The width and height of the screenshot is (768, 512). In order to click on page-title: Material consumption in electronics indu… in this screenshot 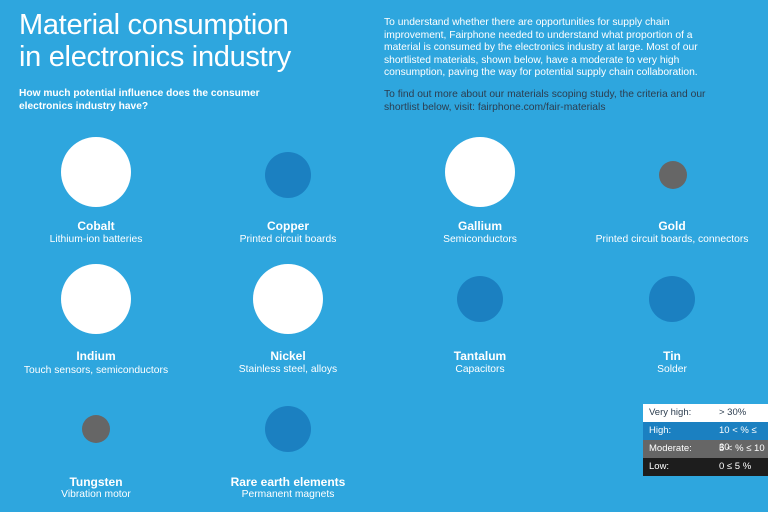, I will do `click(199, 41)`.